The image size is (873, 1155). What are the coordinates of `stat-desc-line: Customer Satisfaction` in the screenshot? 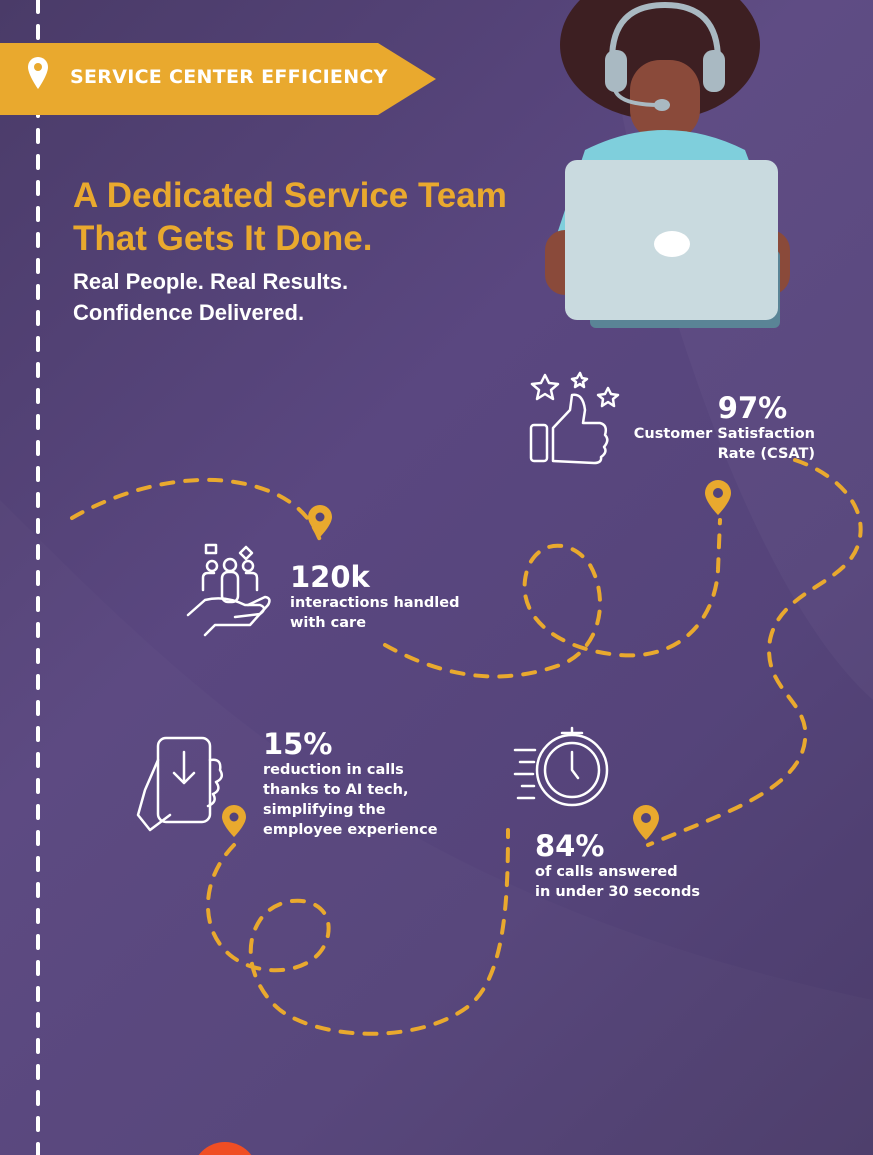 It's located at (724, 434).